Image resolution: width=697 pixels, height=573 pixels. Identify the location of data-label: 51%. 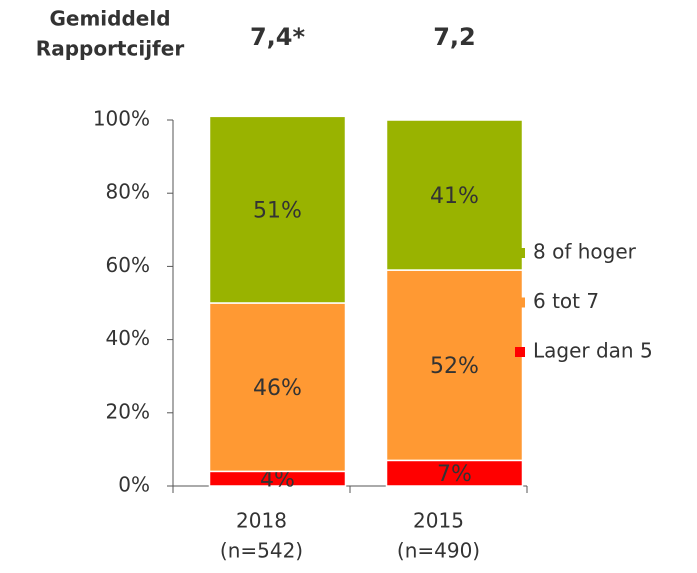
(277, 211).